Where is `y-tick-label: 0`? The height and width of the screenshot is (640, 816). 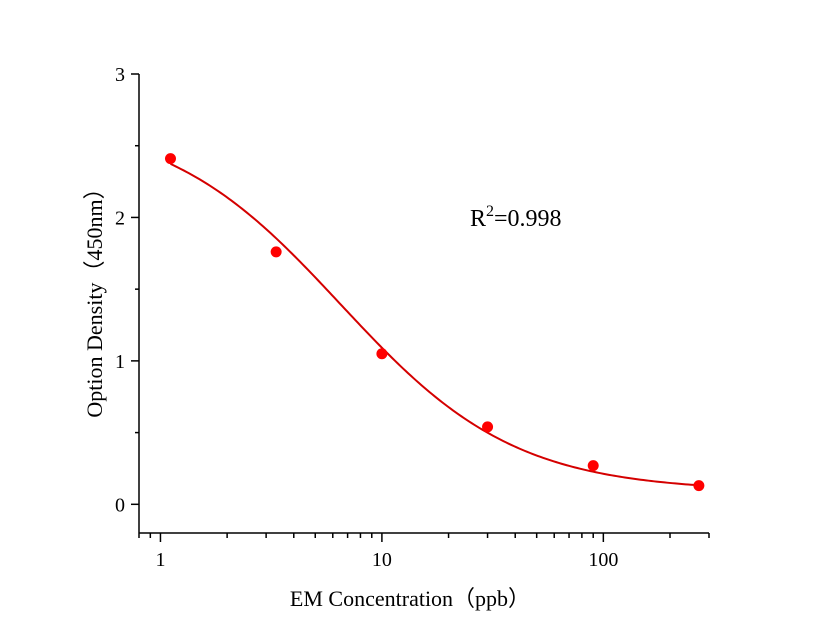 y-tick-label: 0 is located at coordinates (120, 505).